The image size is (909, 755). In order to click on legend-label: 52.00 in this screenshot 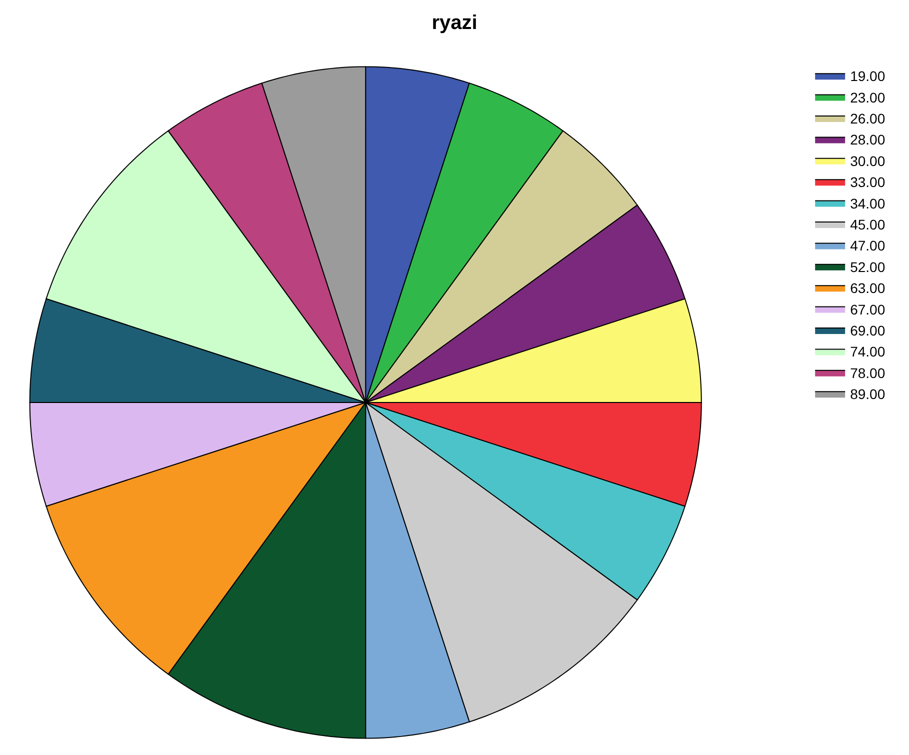, I will do `click(868, 266)`.